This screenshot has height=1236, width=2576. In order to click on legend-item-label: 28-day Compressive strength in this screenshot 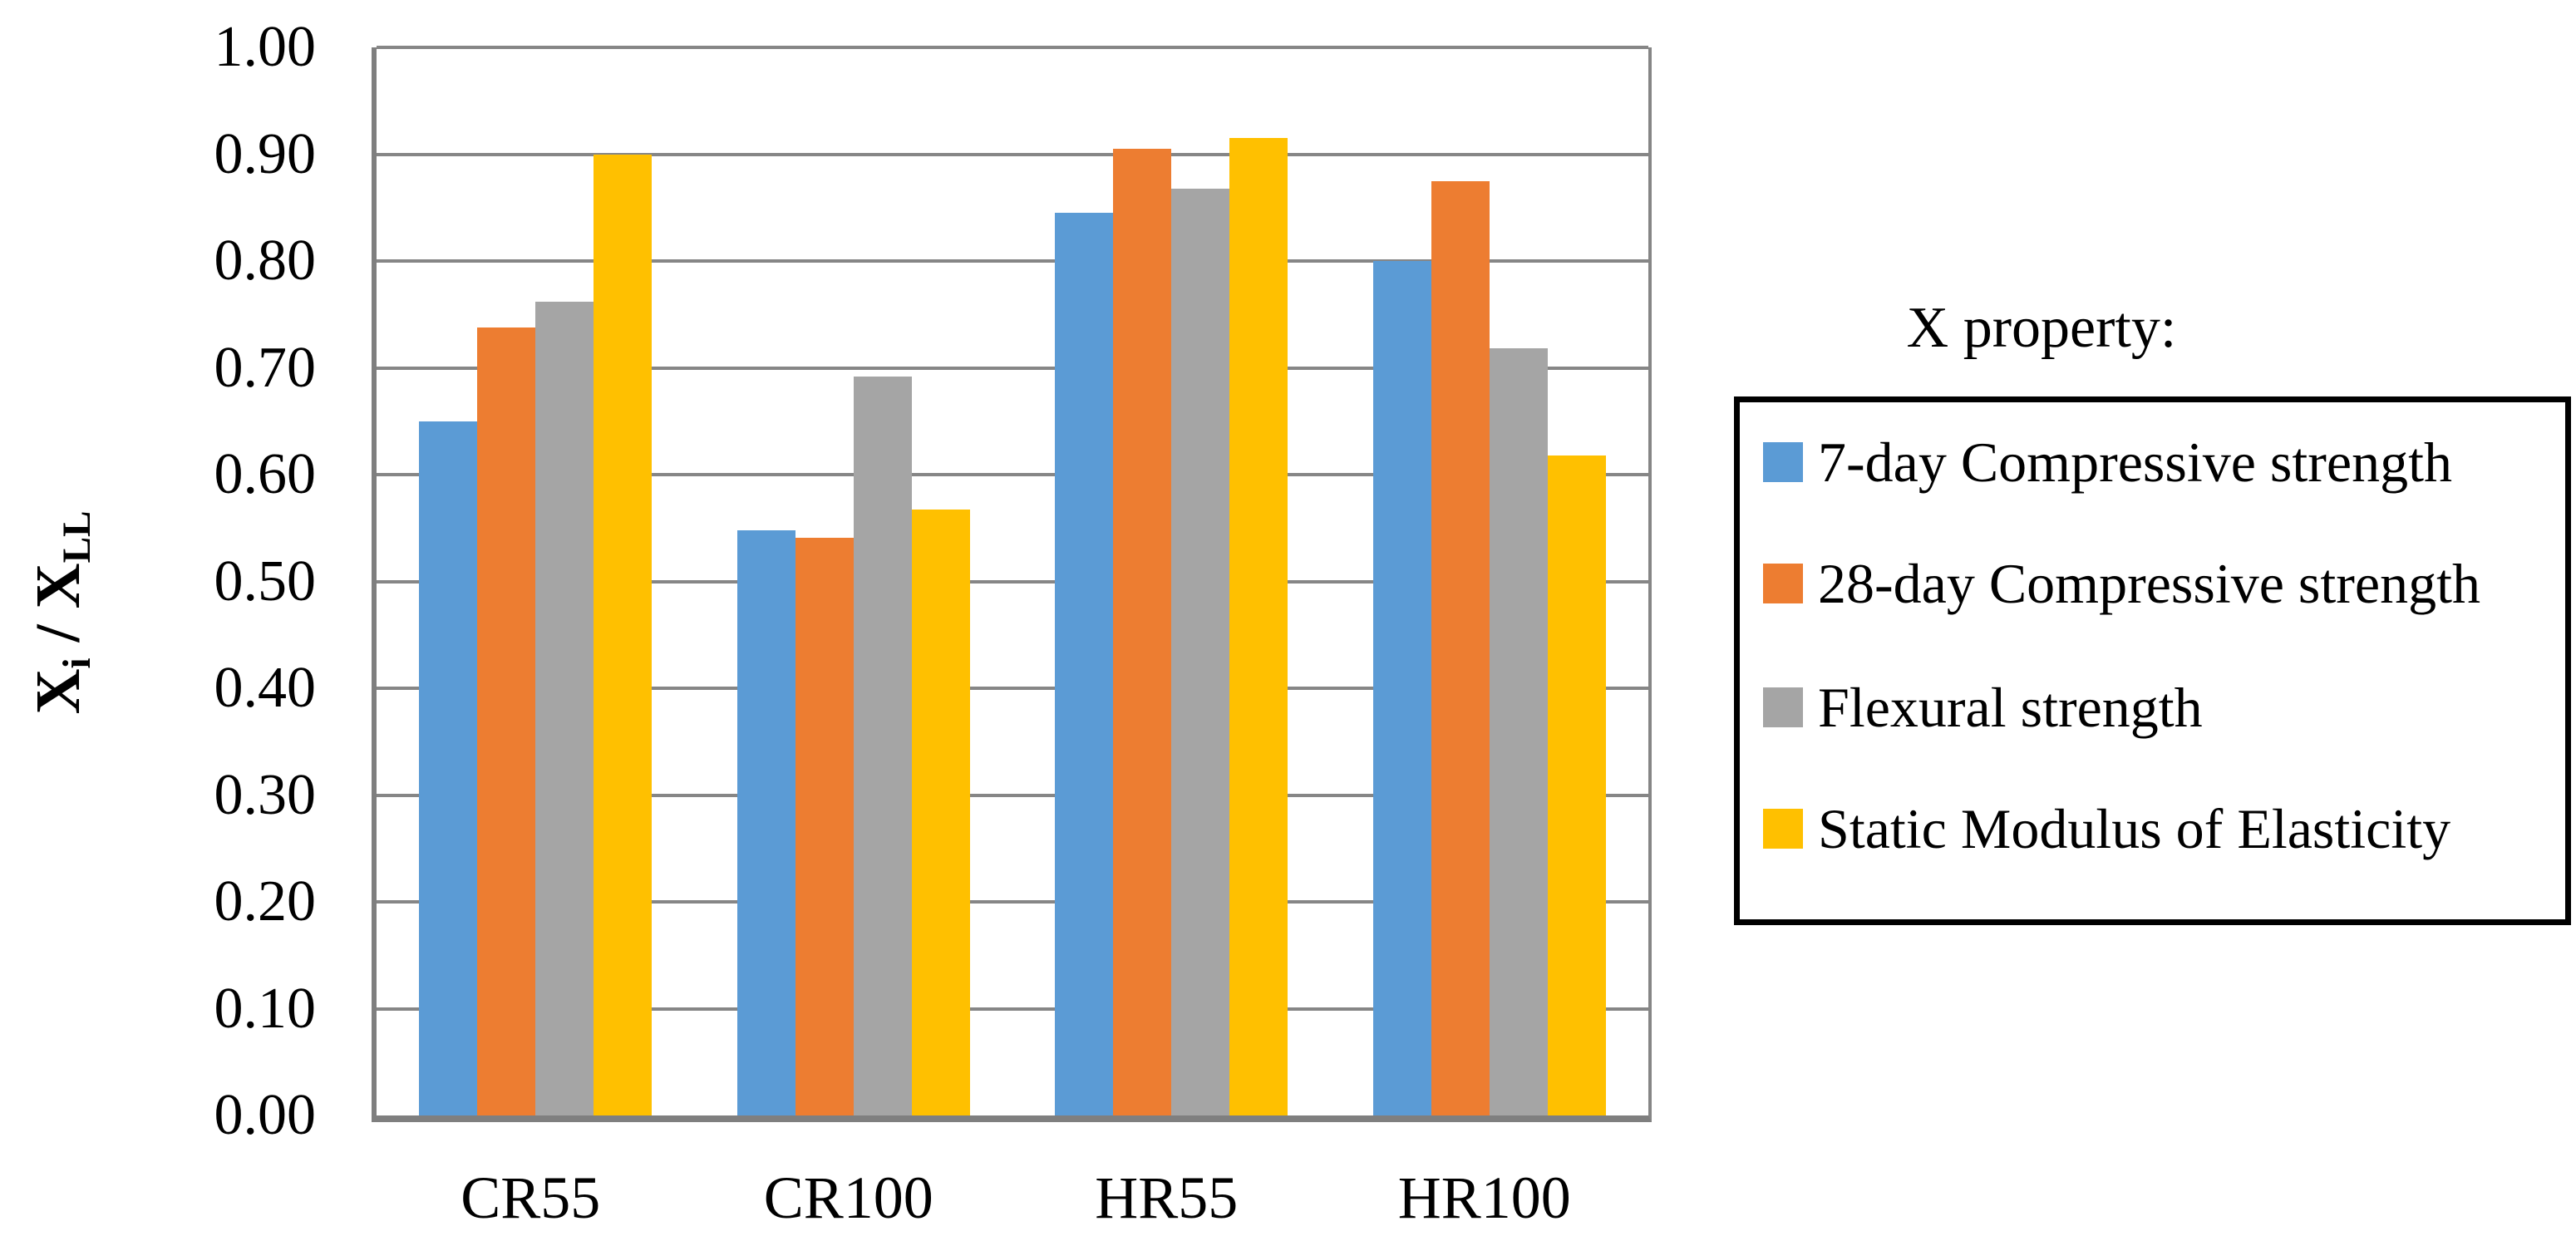, I will do `click(2149, 583)`.